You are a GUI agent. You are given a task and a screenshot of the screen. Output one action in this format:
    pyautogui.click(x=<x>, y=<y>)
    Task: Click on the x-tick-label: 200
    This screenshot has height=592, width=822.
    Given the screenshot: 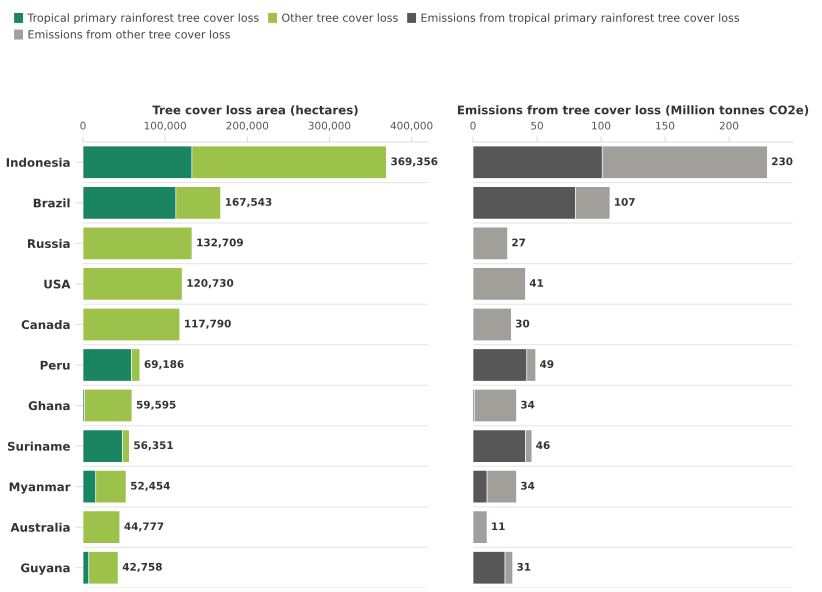 What is the action you would take?
    pyautogui.click(x=729, y=126)
    